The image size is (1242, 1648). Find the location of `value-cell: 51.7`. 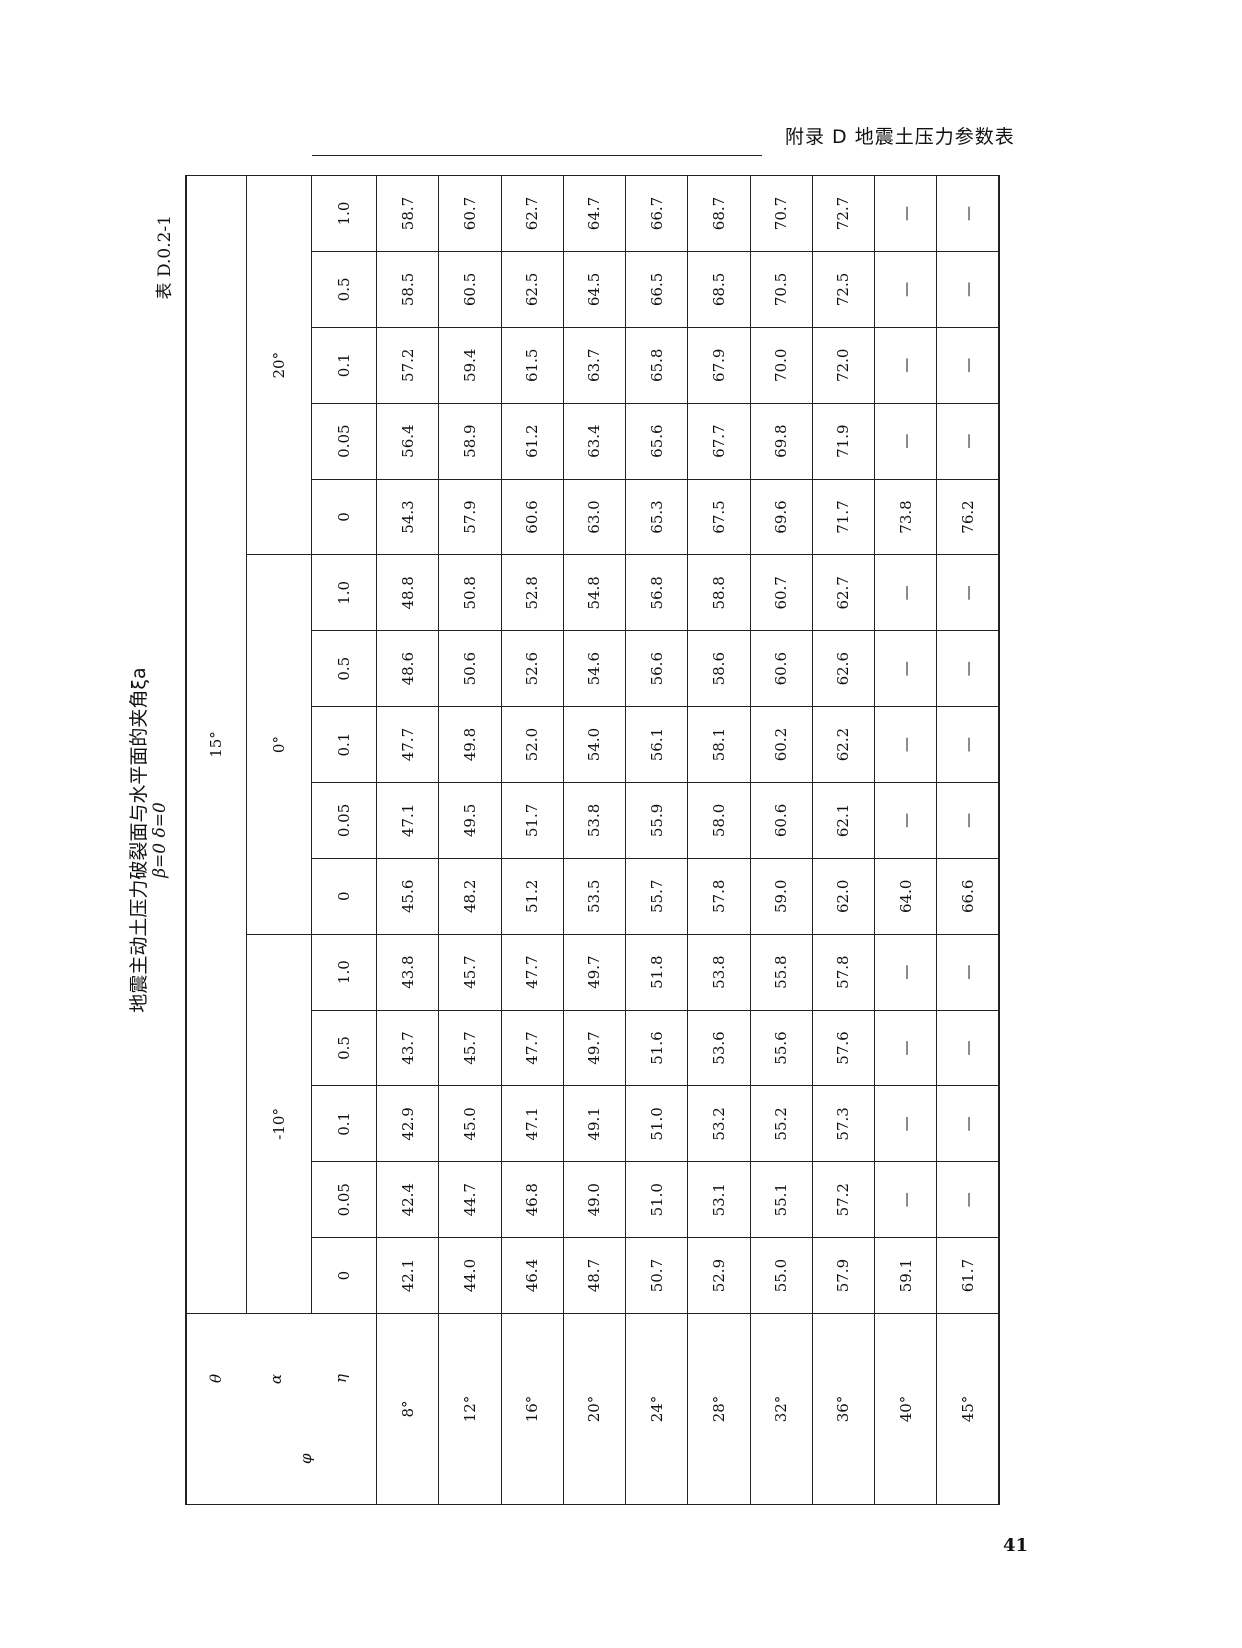

value-cell: 51.7 is located at coordinates (532, 820).